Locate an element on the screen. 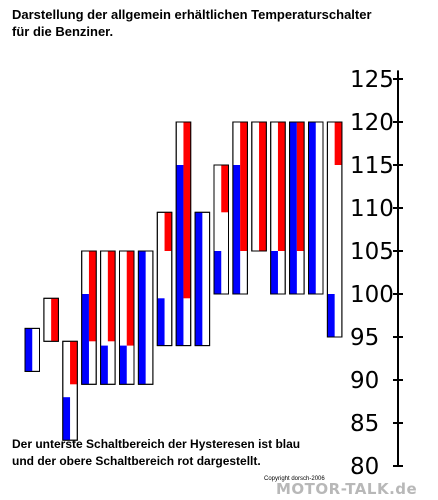  switch-11-border is located at coordinates (221, 229).